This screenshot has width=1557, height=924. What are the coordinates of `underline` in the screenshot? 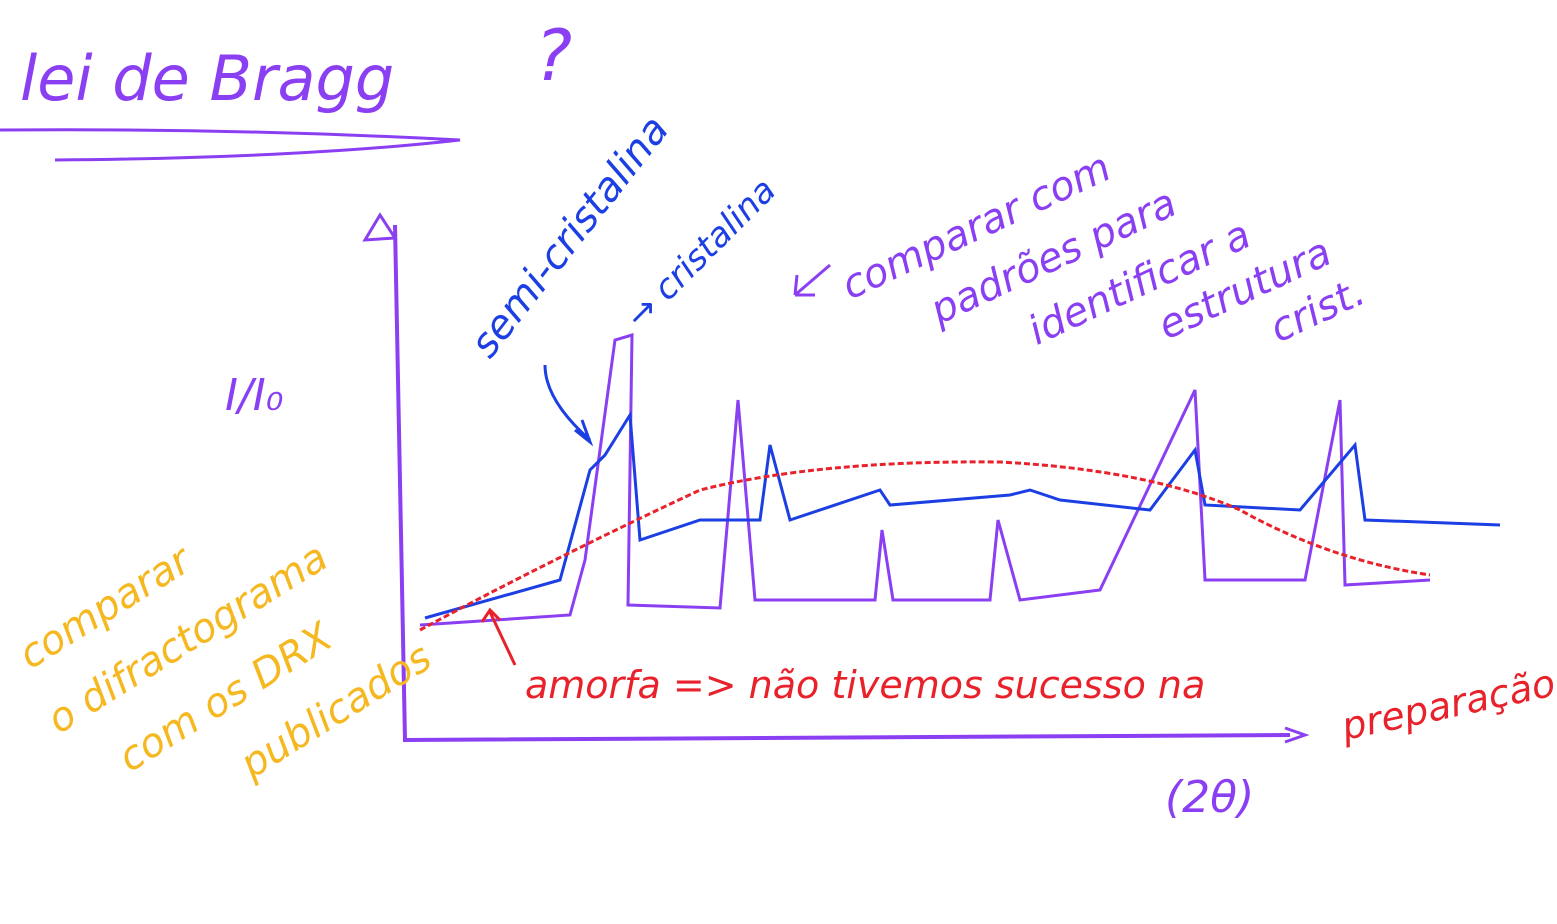 It's located at (230, 145).